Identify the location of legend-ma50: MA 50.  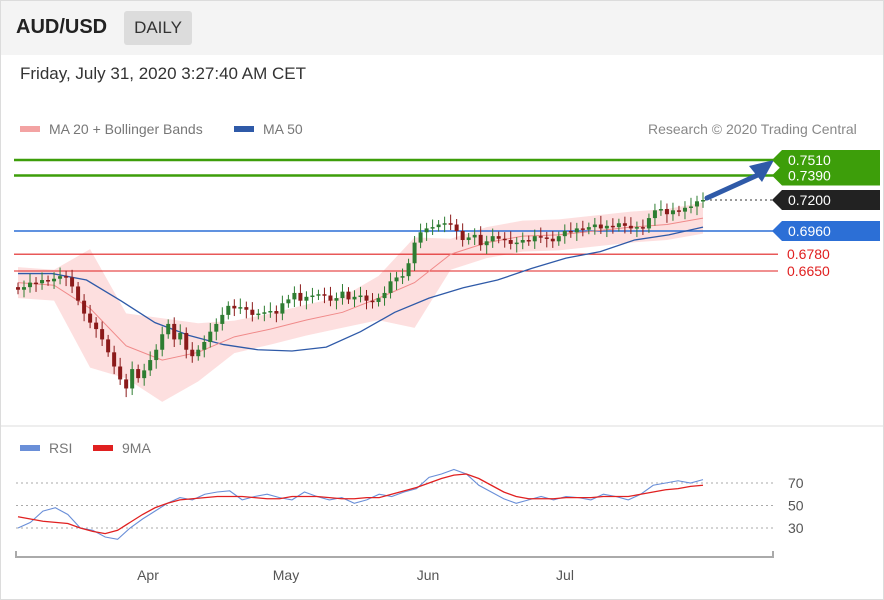
(268, 129).